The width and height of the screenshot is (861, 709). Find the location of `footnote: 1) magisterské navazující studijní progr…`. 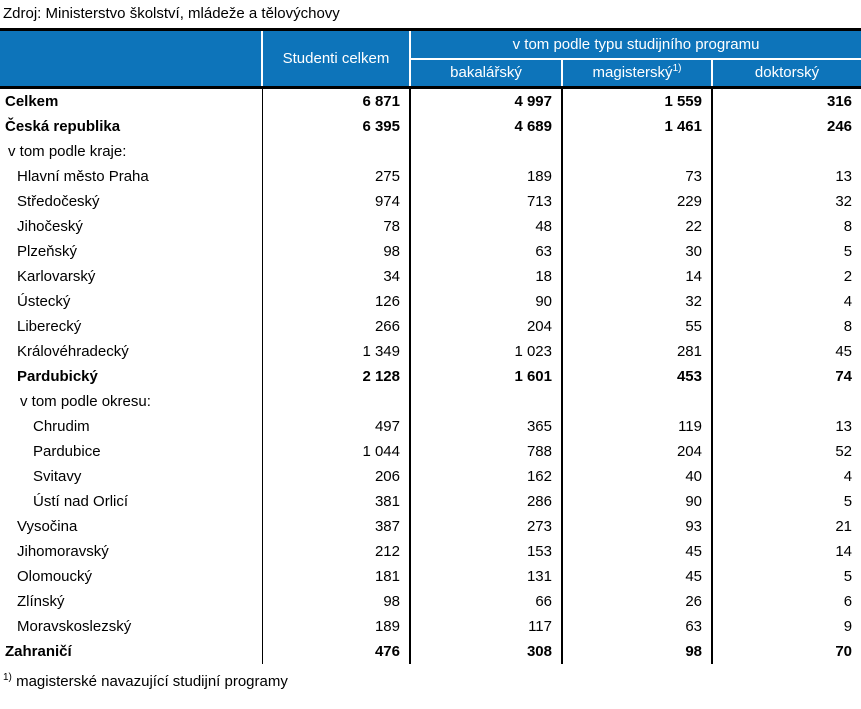

footnote: 1) magisterské navazující studijní progr… is located at coordinates (430, 677).